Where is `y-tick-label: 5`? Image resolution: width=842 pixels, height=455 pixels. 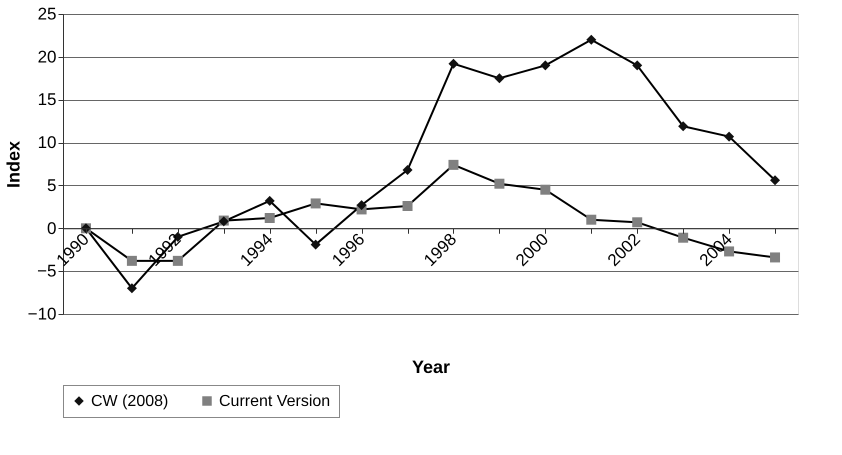
y-tick-label: 5 is located at coordinates (51, 185).